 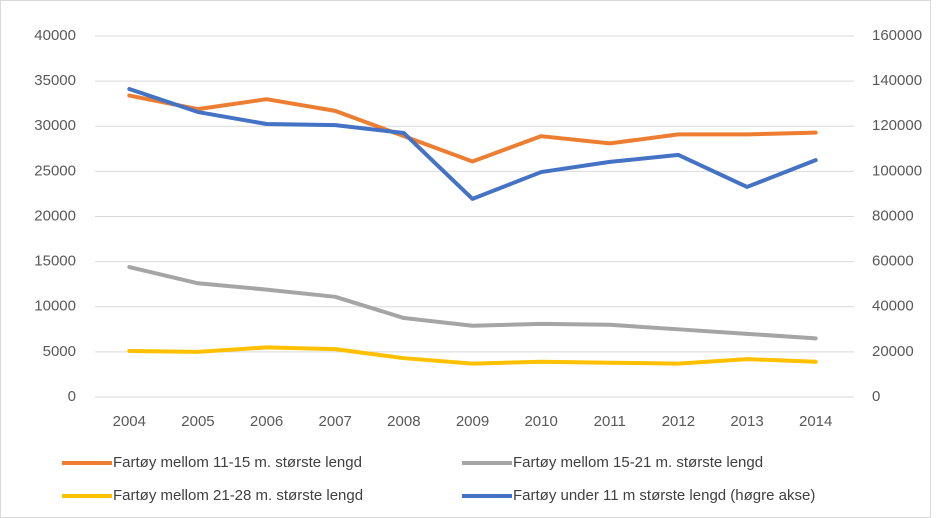 I want to click on legend-label: Fartøy mellom 15-21 m. største lengd, so click(x=638, y=462).